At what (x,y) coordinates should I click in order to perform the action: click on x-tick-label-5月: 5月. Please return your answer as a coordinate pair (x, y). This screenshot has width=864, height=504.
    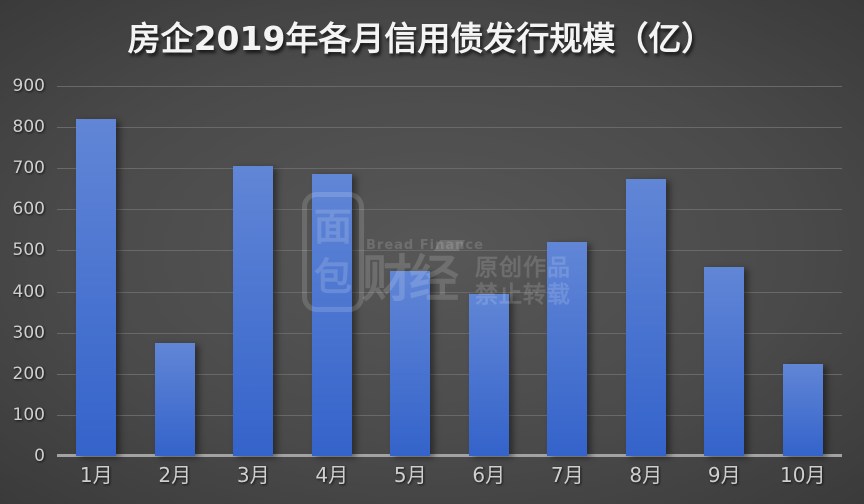
    Looking at the image, I should click on (410, 475).